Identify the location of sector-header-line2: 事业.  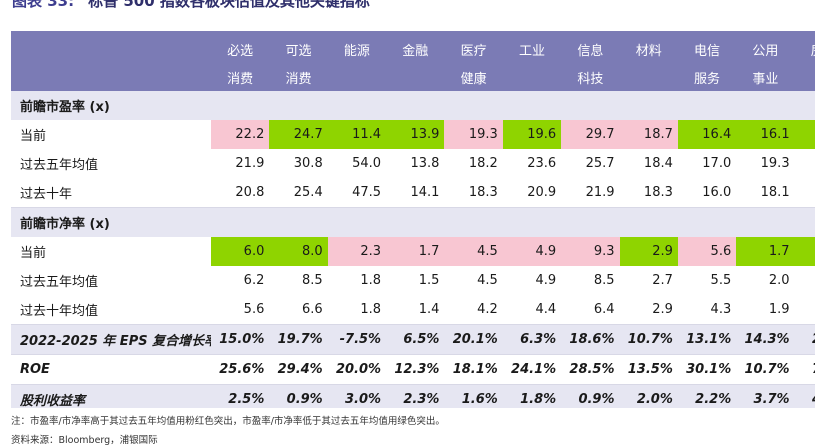
(765, 77).